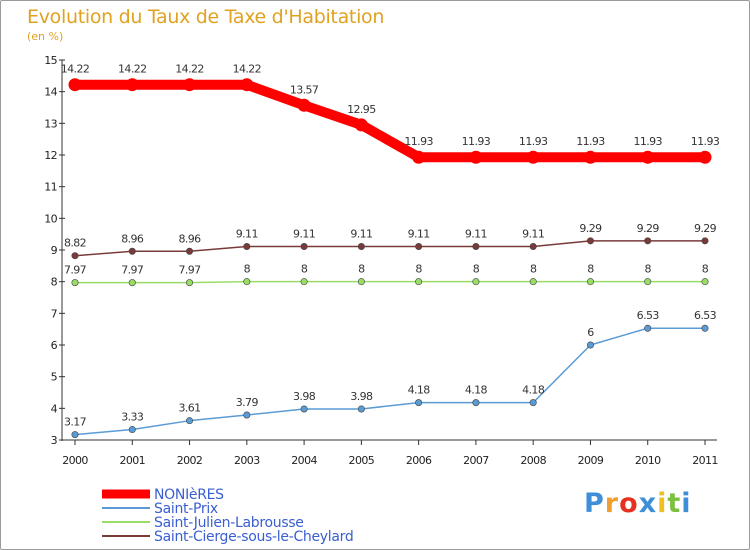 The image size is (750, 550). Describe the element at coordinates (662, 503) in the screenshot. I see `logo-letter: i` at that location.